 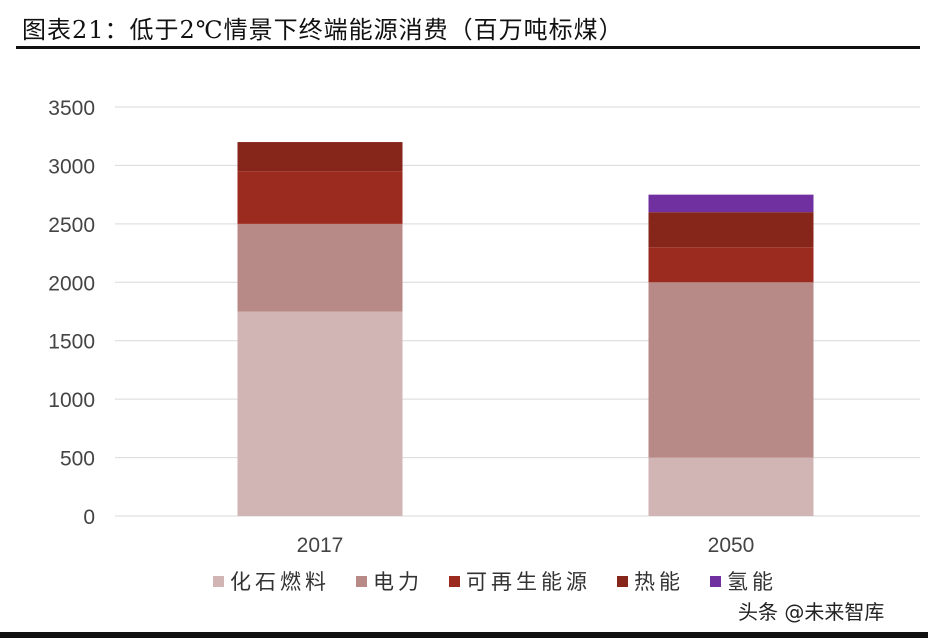 What do you see at coordinates (528, 582) in the screenshot?
I see `legend-label: 可再生能源` at bounding box center [528, 582].